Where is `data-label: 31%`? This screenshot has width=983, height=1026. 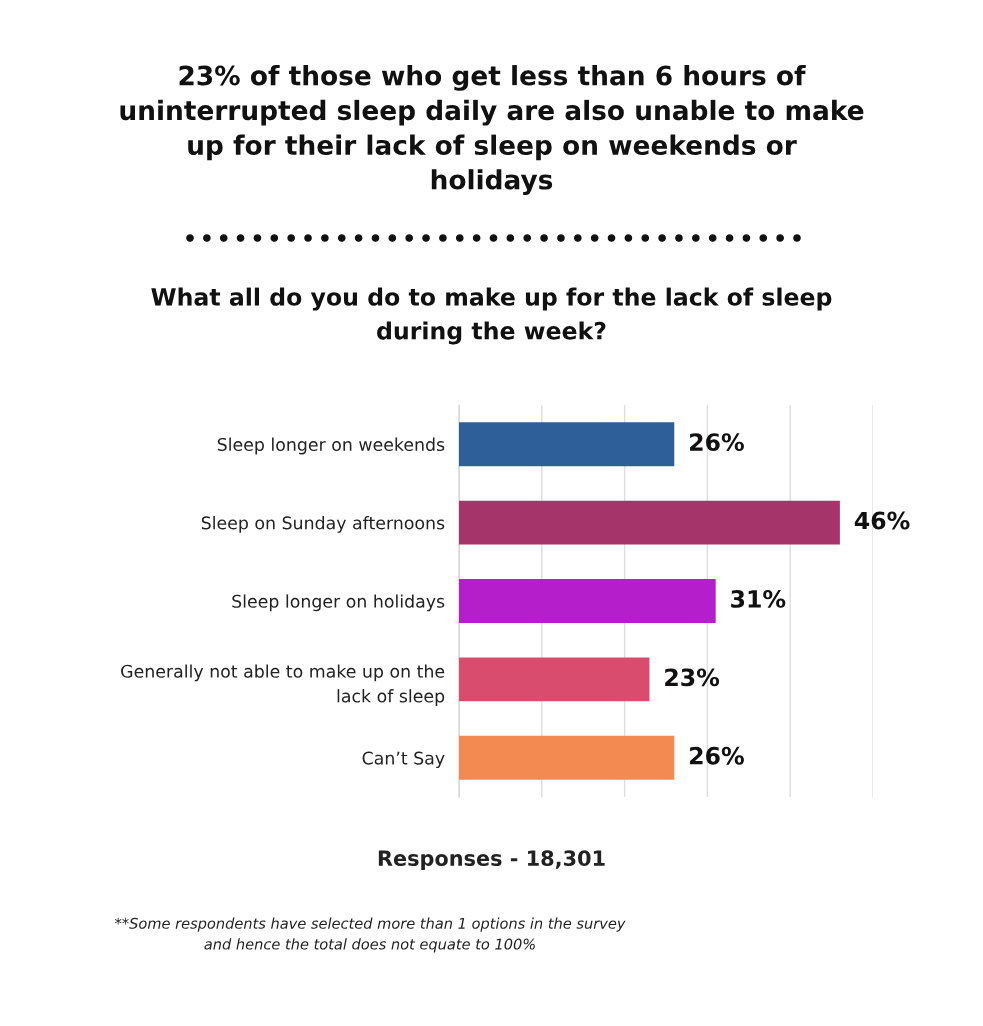
data-label: 31% is located at coordinates (758, 598).